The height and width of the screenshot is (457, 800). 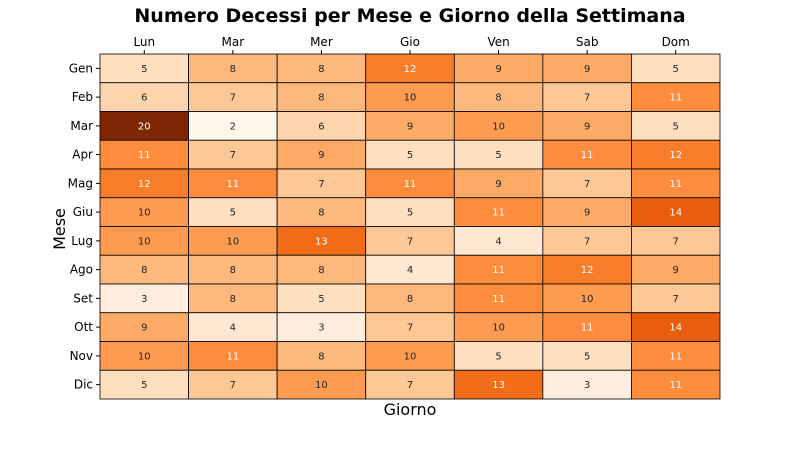 I want to click on cell-value-label: 3, so click(x=587, y=385).